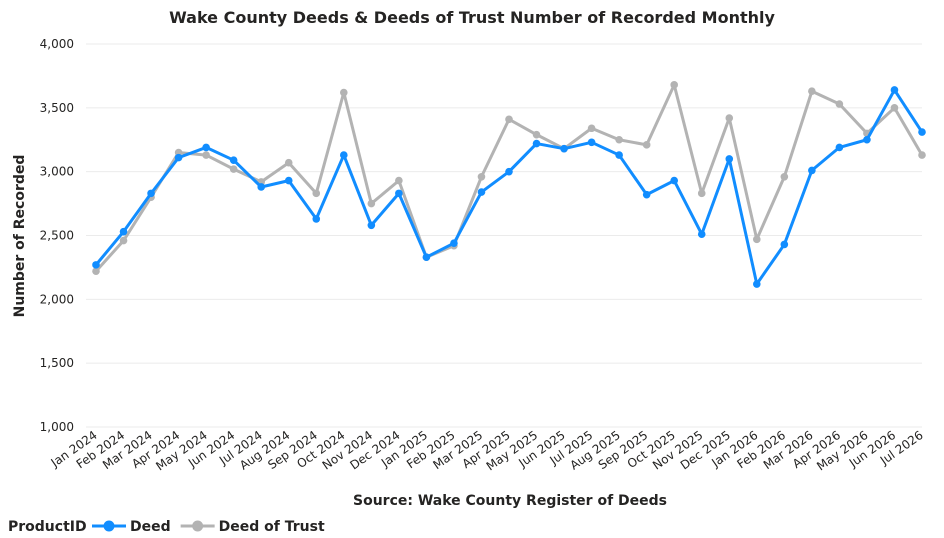  I want to click on y-axis-ticks: 1,000 1,500 2,000 2,500 3,000 3,500 4,000, so click(57, 235).